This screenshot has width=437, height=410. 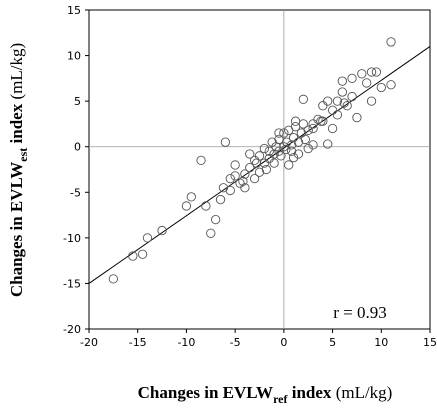 I want to click on y-axis-title-subscript: est, so click(x=23, y=155).